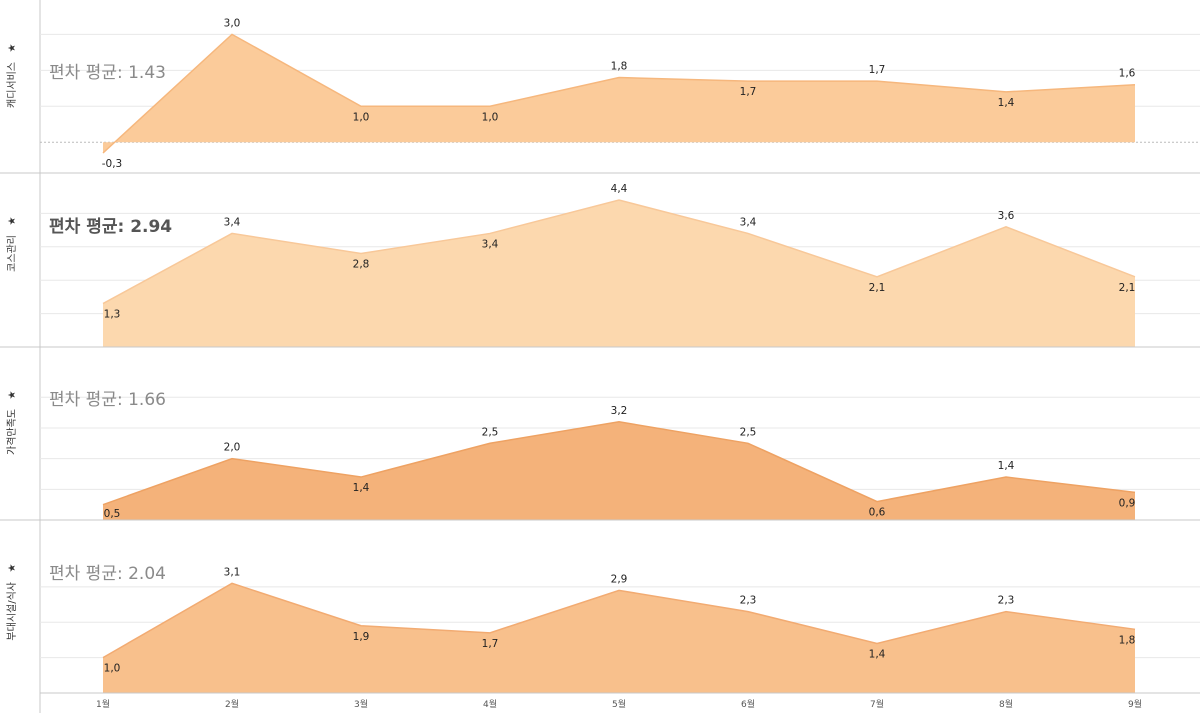  Describe the element at coordinates (877, 704) in the screenshot. I see `x-tick-label: 7월` at that location.